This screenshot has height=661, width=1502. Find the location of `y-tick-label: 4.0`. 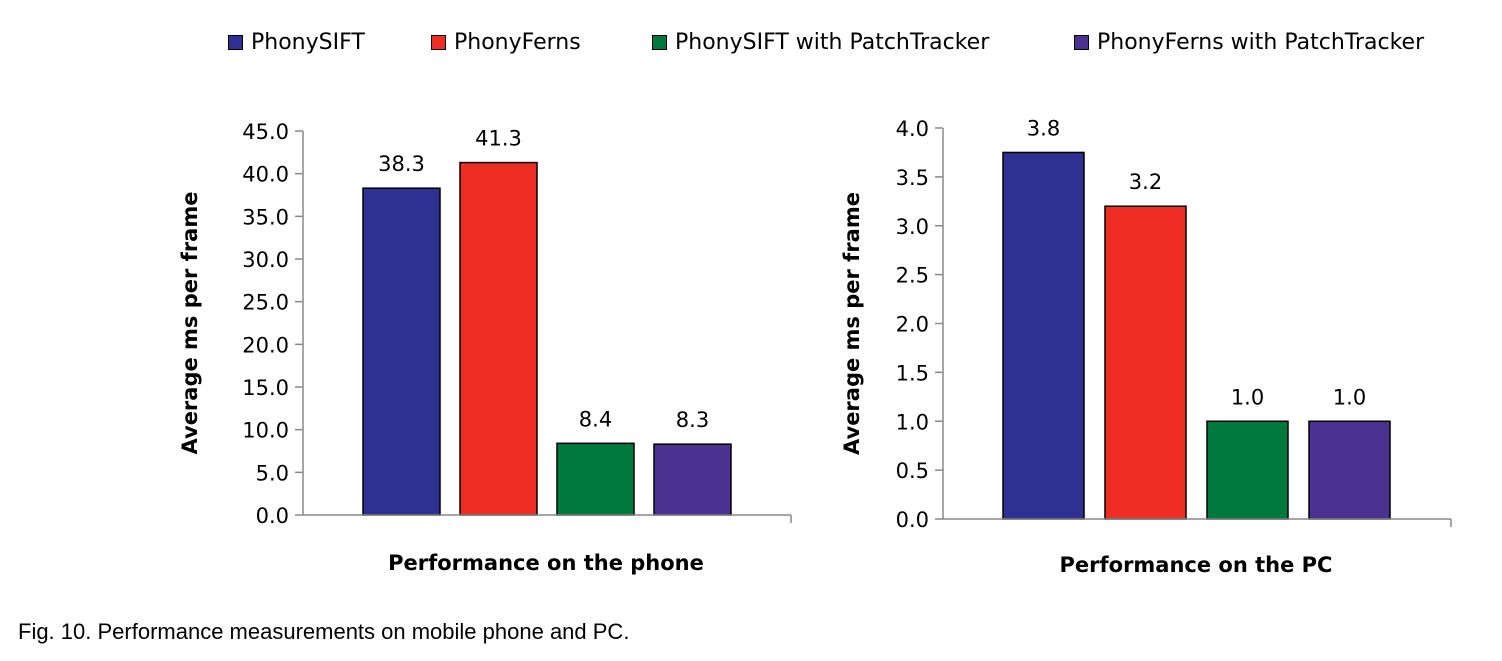

y-tick-label: 4.0 is located at coordinates (912, 129).